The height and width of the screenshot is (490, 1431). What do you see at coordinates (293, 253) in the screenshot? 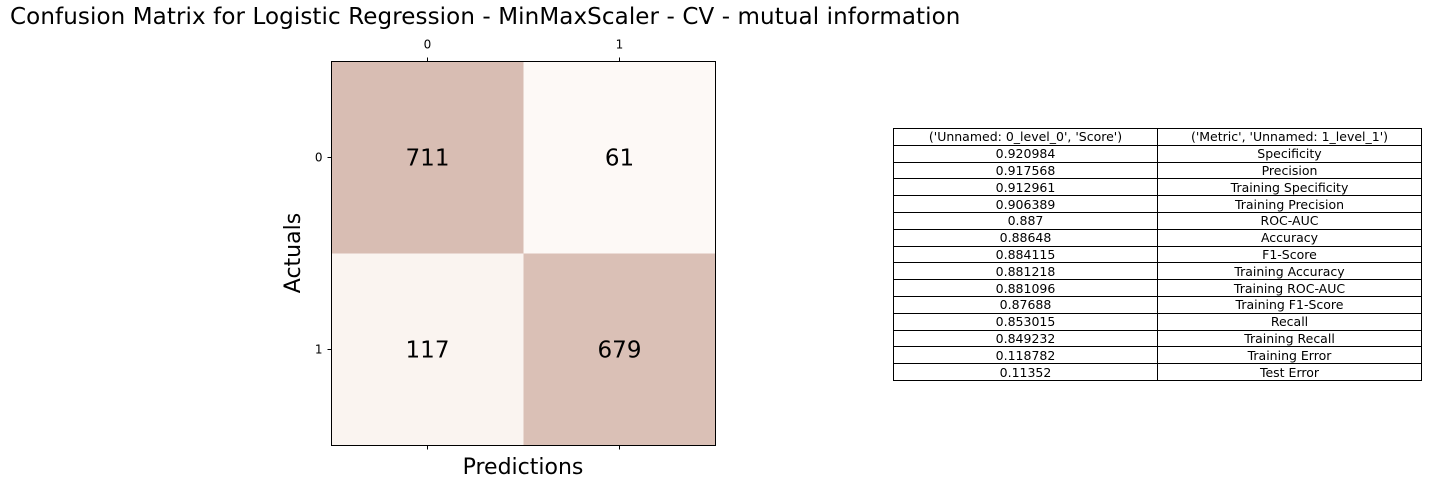
I see `y-axis-label: Actuals` at bounding box center [293, 253].